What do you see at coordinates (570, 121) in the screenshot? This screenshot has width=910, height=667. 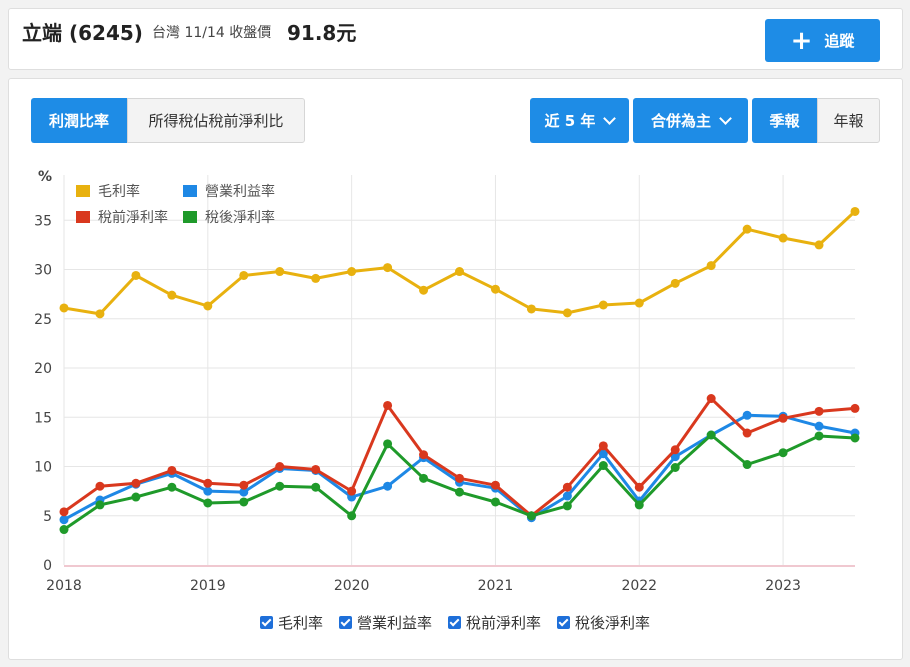 I see `period-dropdown-label: 近 5 年` at bounding box center [570, 121].